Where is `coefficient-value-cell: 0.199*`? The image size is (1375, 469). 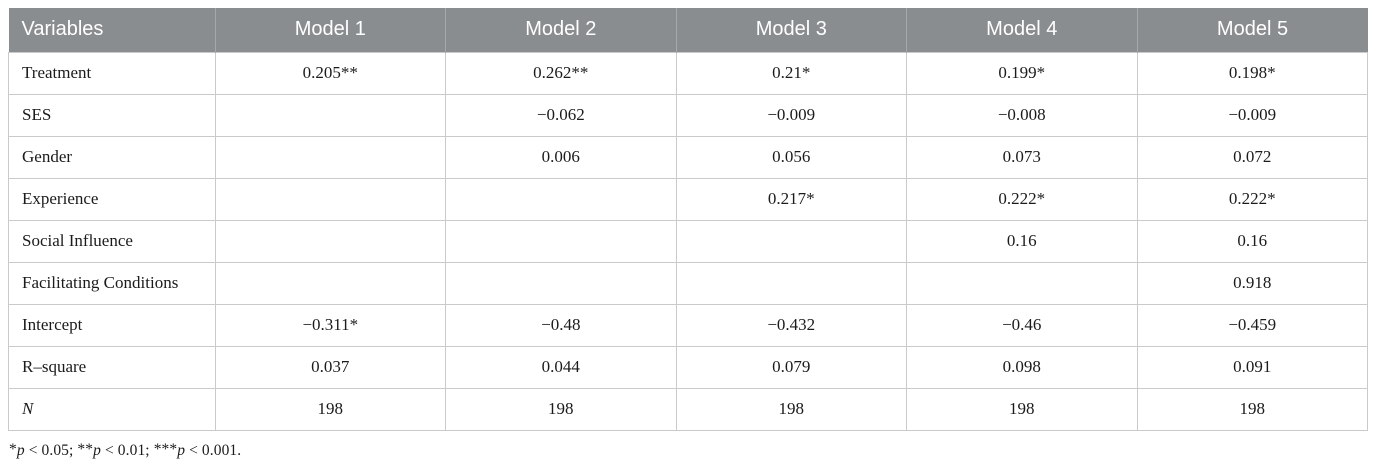 coefficient-value-cell: 0.199* is located at coordinates (1022, 73).